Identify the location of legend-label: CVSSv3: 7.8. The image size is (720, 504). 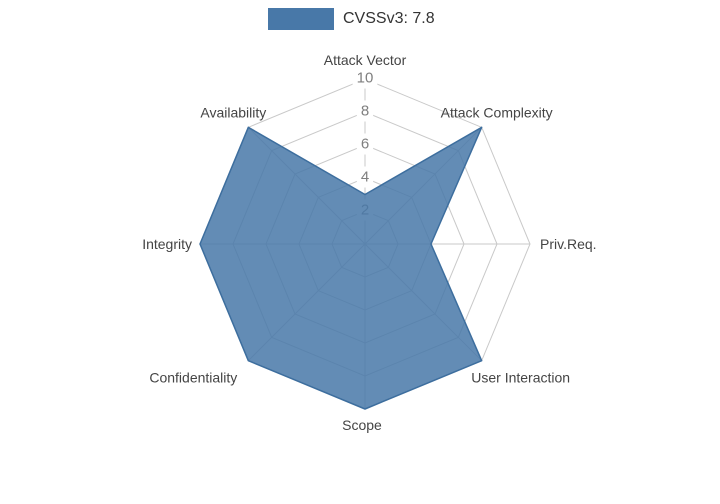
(389, 18).